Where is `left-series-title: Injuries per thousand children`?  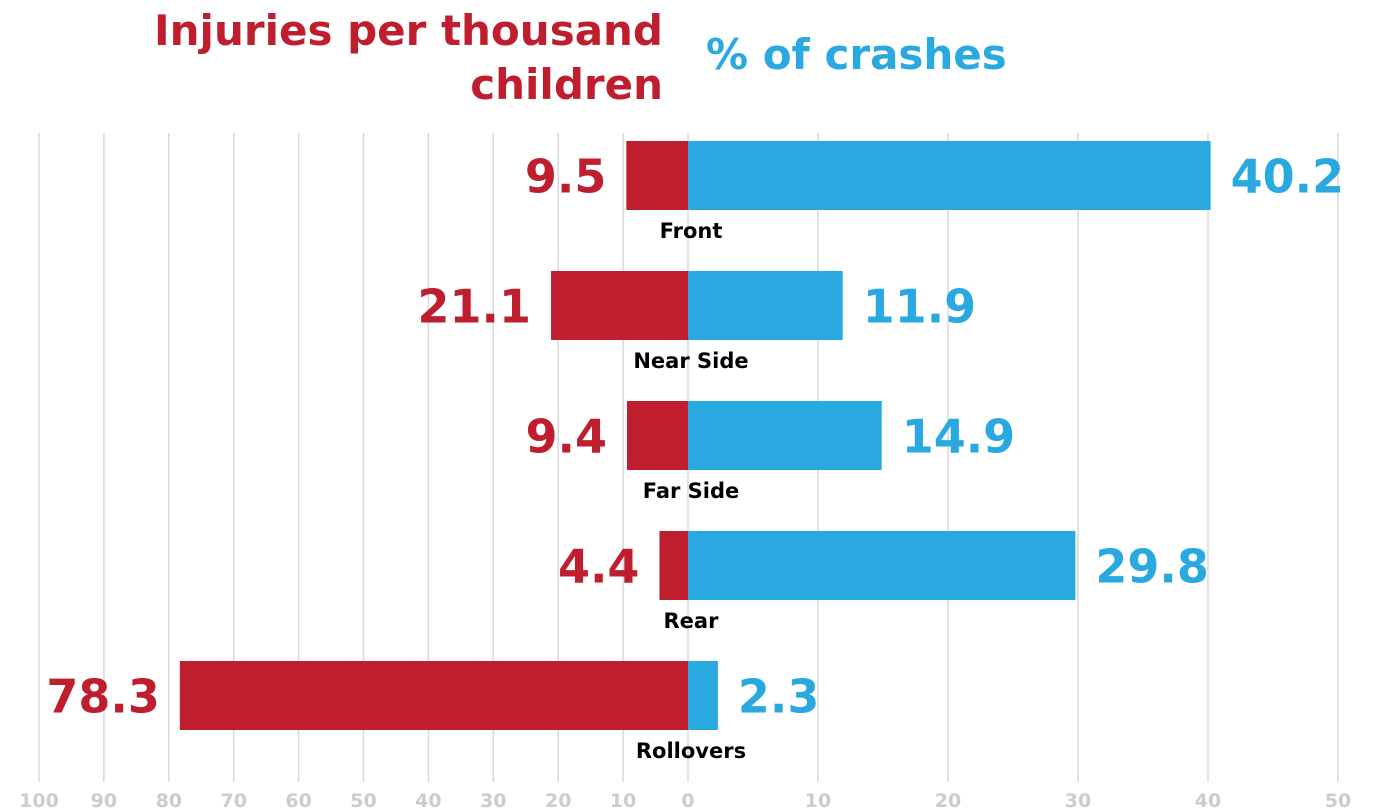 left-series-title: Injuries per thousand children is located at coordinates (408, 57).